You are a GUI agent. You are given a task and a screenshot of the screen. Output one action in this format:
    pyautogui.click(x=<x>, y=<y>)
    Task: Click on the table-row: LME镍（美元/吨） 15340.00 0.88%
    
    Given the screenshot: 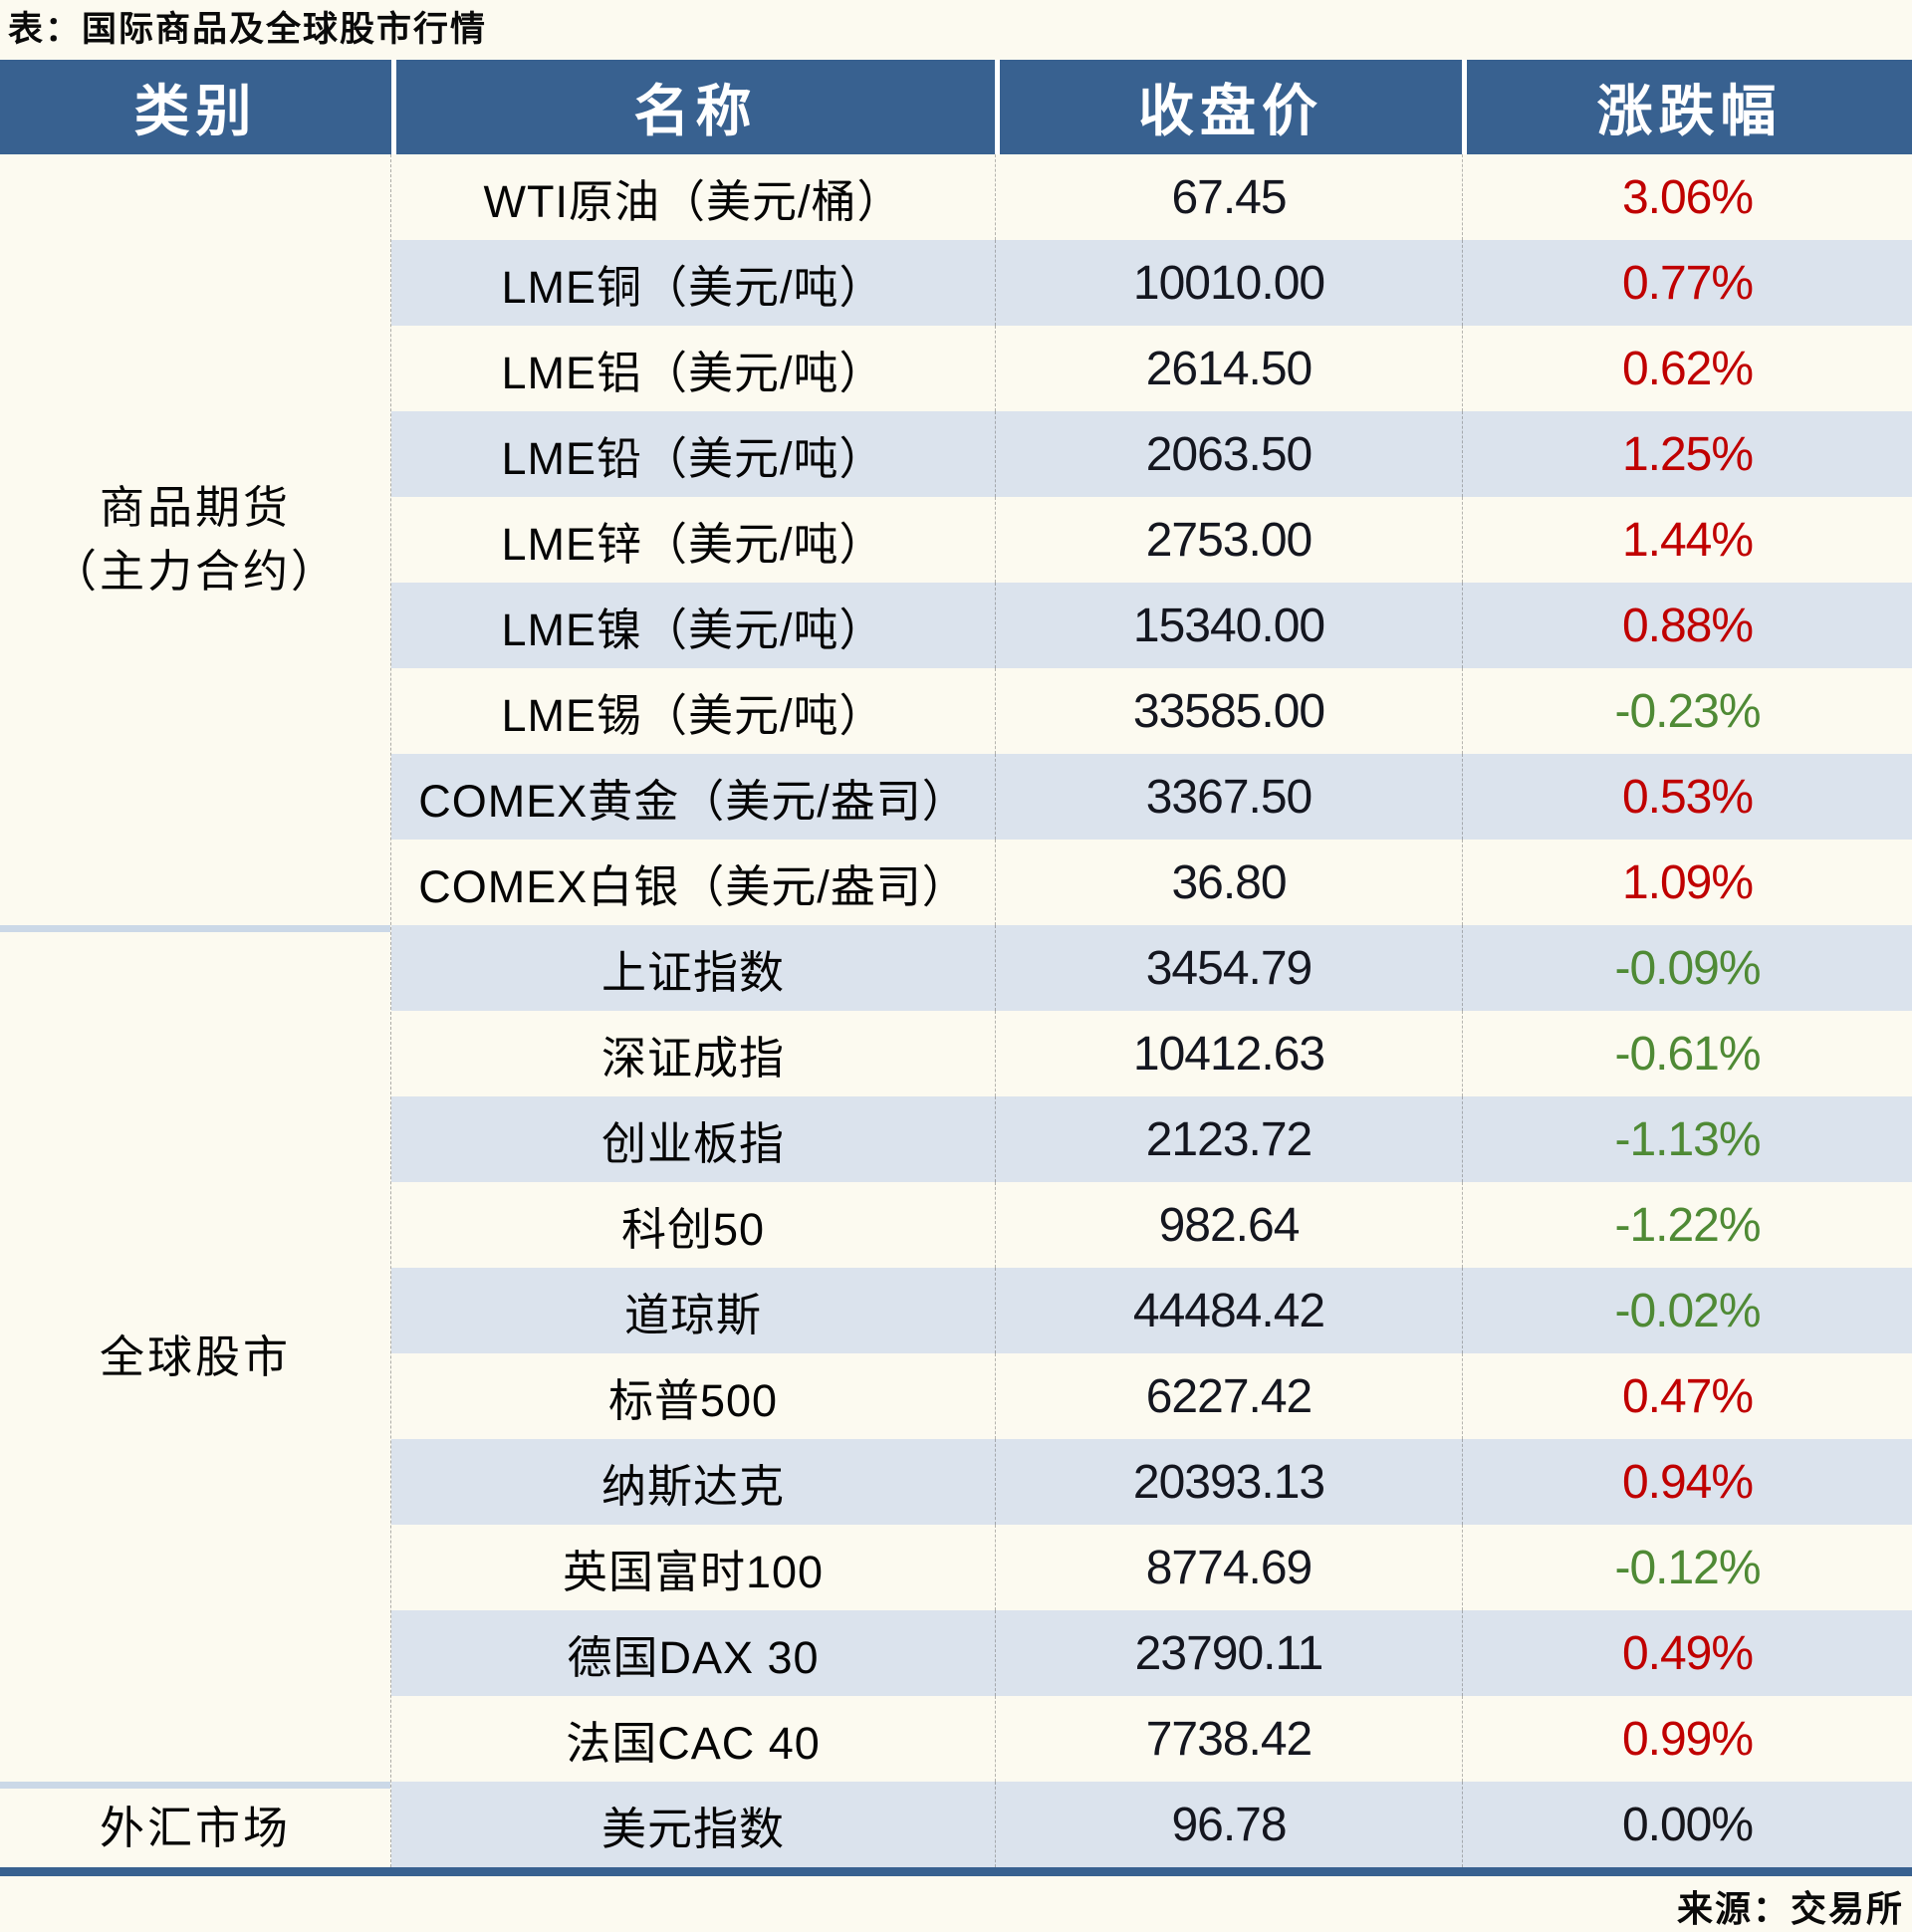 What is the action you would take?
    pyautogui.click(x=1151, y=626)
    